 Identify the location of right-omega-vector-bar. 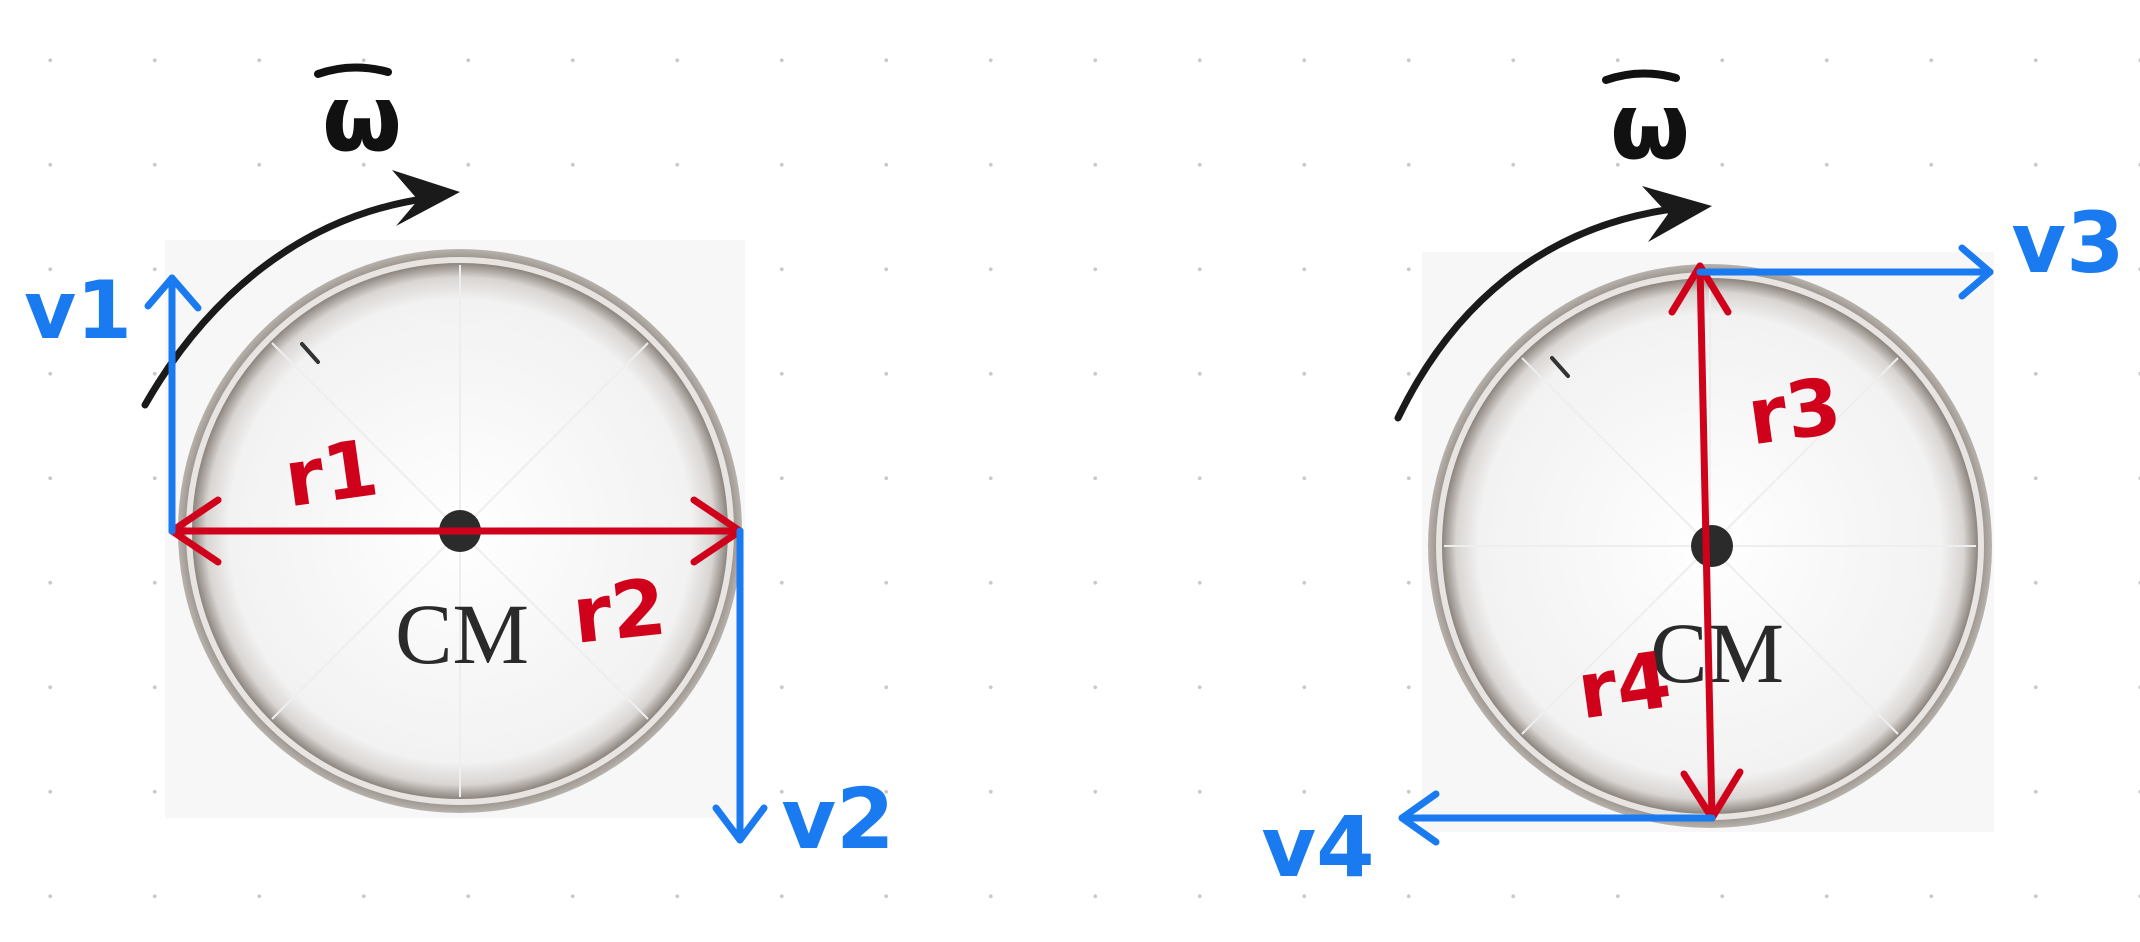
(1641, 76).